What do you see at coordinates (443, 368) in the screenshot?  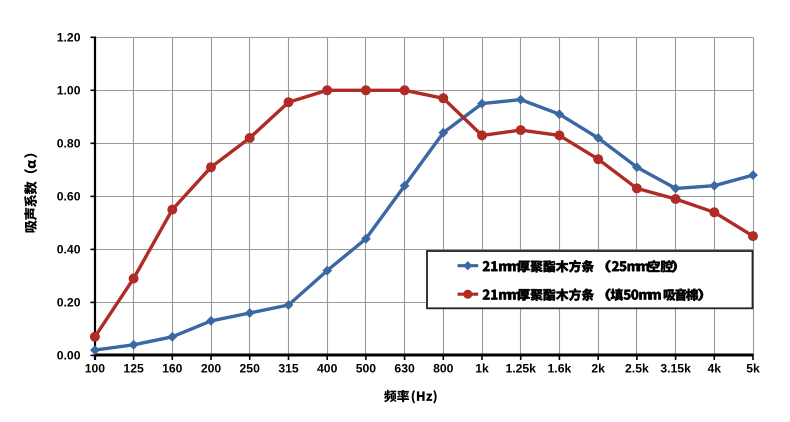 I see `svg-text: 800` at bounding box center [443, 368].